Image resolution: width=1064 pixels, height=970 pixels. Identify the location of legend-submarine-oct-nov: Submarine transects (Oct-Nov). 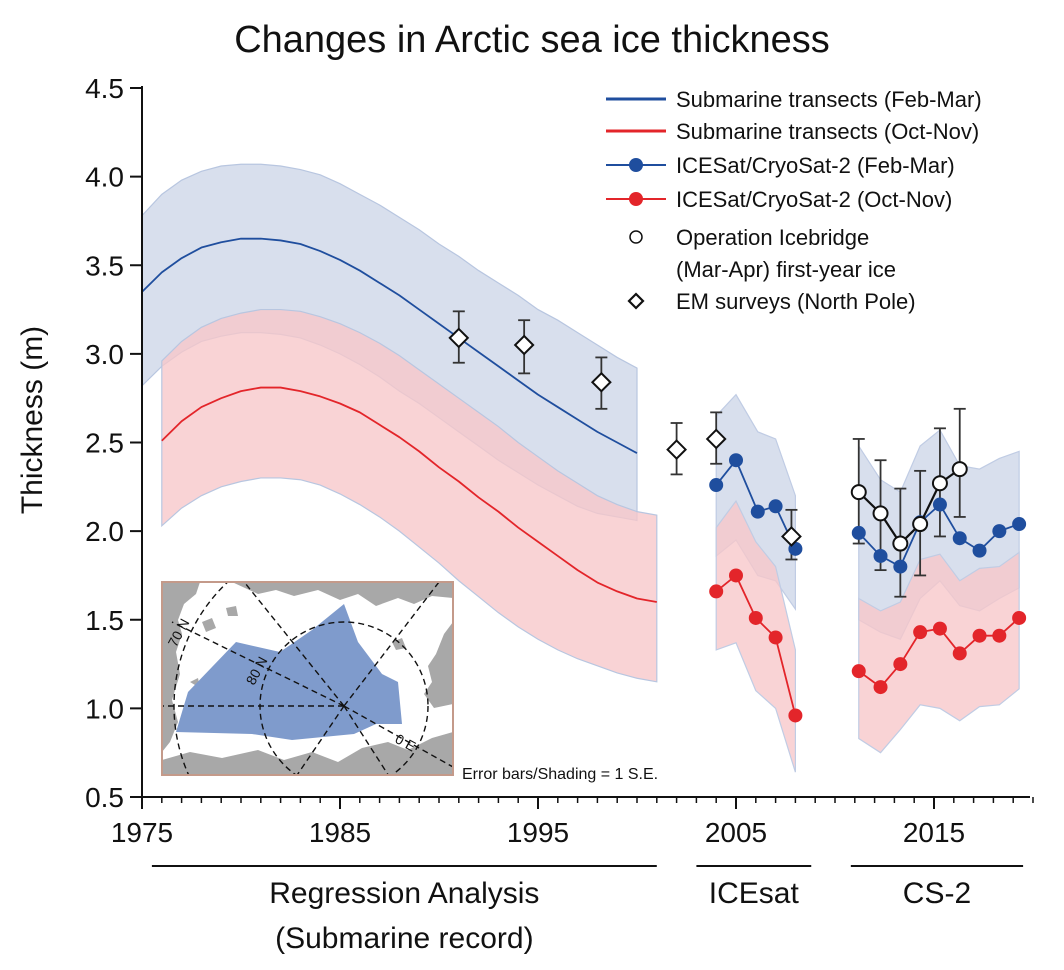
(792, 131).